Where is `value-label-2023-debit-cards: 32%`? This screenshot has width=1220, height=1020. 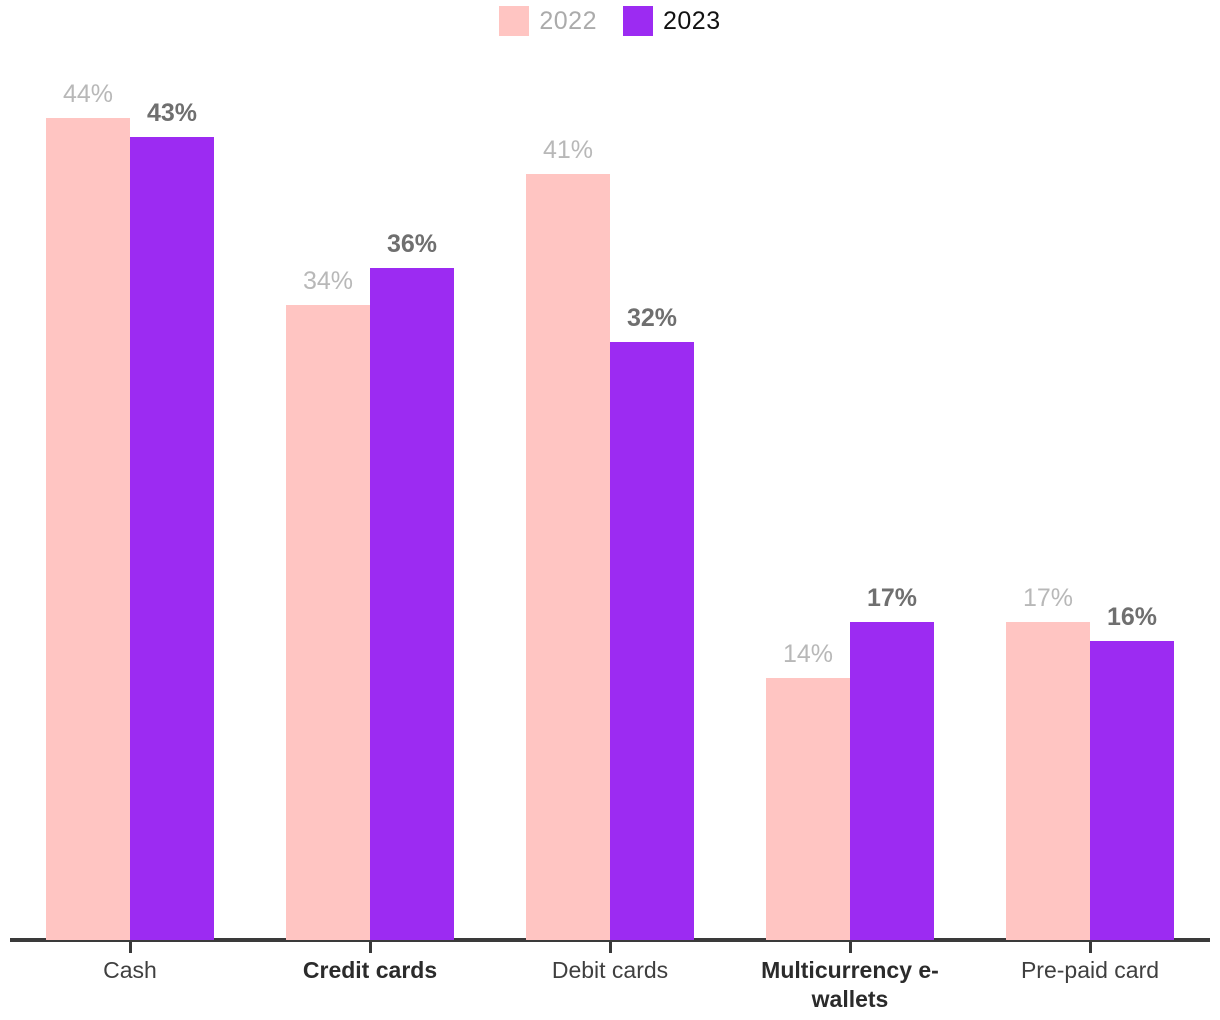
value-label-2023-debit-cards: 32% is located at coordinates (652, 318).